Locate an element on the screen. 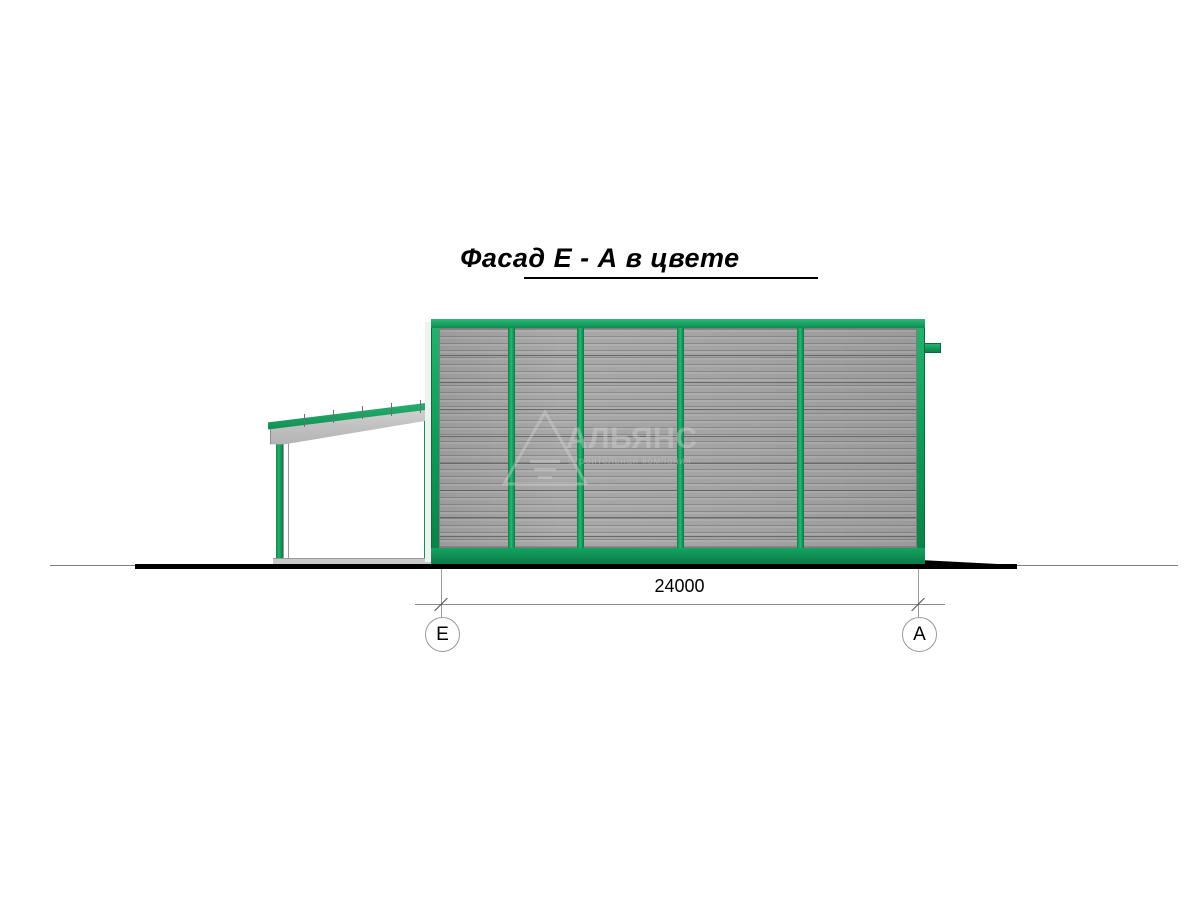 The height and width of the screenshot is (900, 1200). roof-drain-bracket is located at coordinates (932, 348).